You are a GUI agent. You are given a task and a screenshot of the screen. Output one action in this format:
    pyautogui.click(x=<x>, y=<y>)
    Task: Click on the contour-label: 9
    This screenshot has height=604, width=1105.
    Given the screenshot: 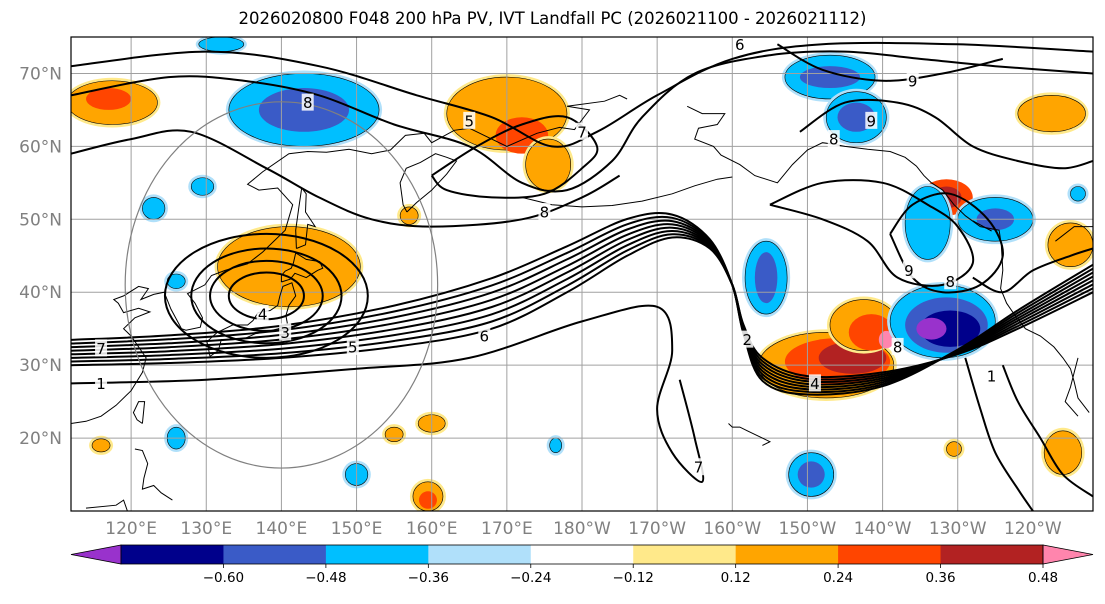 What is the action you would take?
    pyautogui.click(x=913, y=81)
    